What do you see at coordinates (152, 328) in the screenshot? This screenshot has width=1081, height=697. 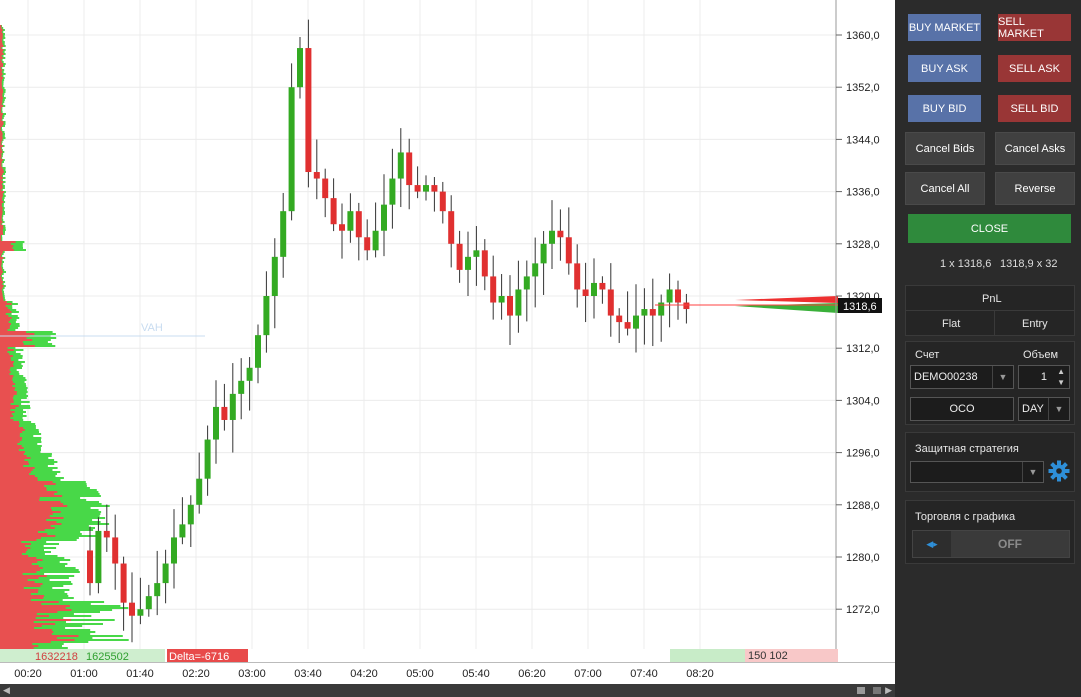 I see `vah-label: VAH` at bounding box center [152, 328].